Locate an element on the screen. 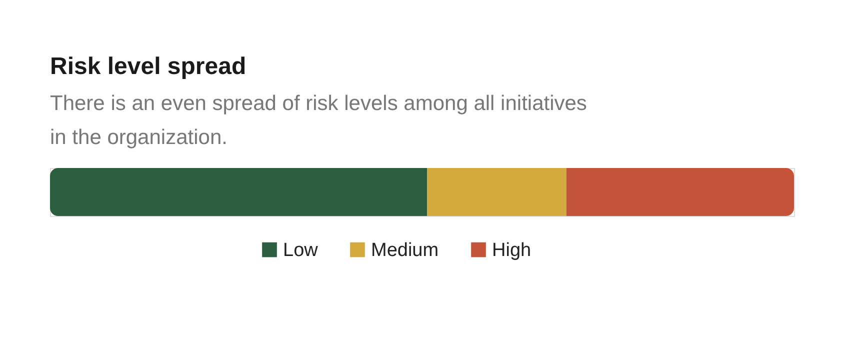 The image size is (844, 364). legend-label: Medium is located at coordinates (405, 250).